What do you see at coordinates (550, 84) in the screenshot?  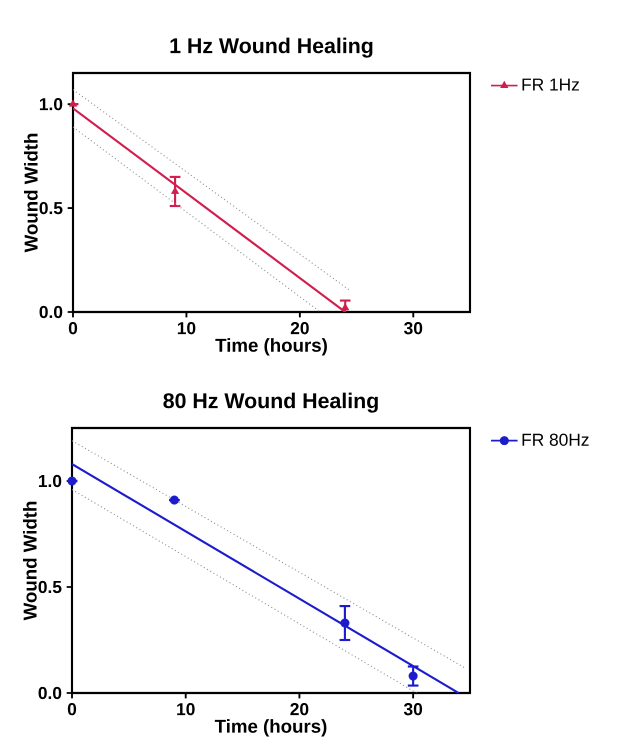 I see `legend-label: FR 1Hz` at bounding box center [550, 84].